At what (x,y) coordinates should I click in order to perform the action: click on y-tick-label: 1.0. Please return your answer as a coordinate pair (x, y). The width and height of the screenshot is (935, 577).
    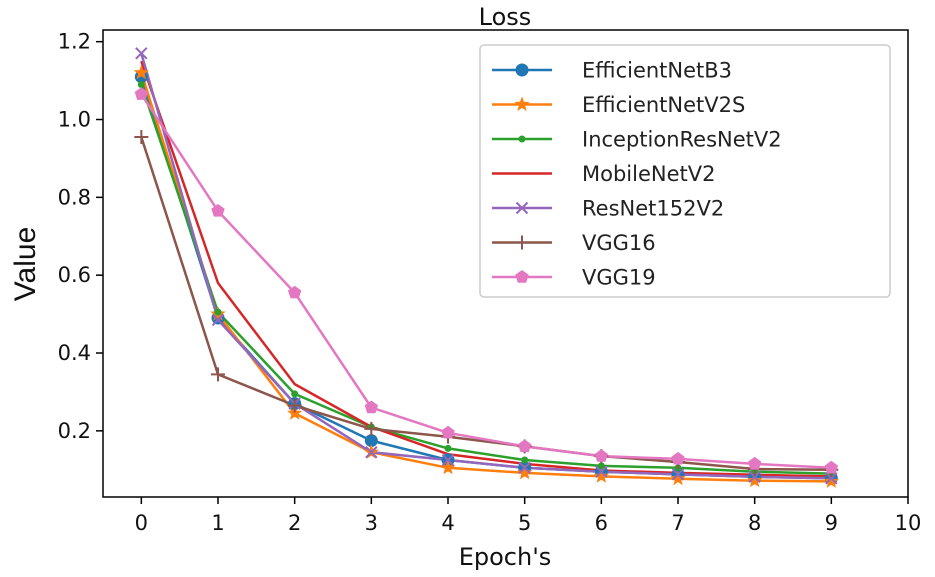
    Looking at the image, I should click on (74, 120).